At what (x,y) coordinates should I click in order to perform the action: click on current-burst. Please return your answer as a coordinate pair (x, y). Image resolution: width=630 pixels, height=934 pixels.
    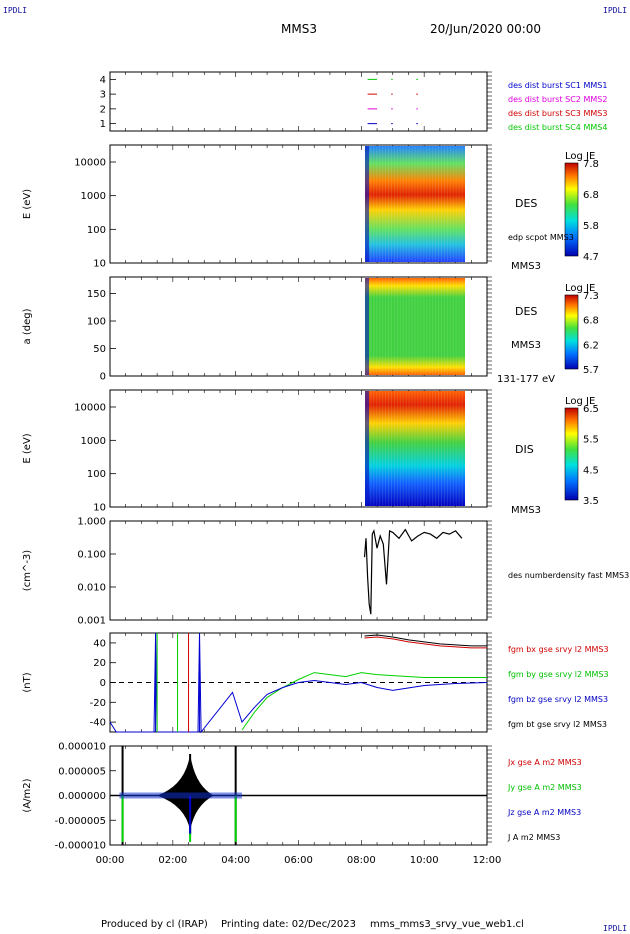
    Looking at the image, I should click on (185, 792).